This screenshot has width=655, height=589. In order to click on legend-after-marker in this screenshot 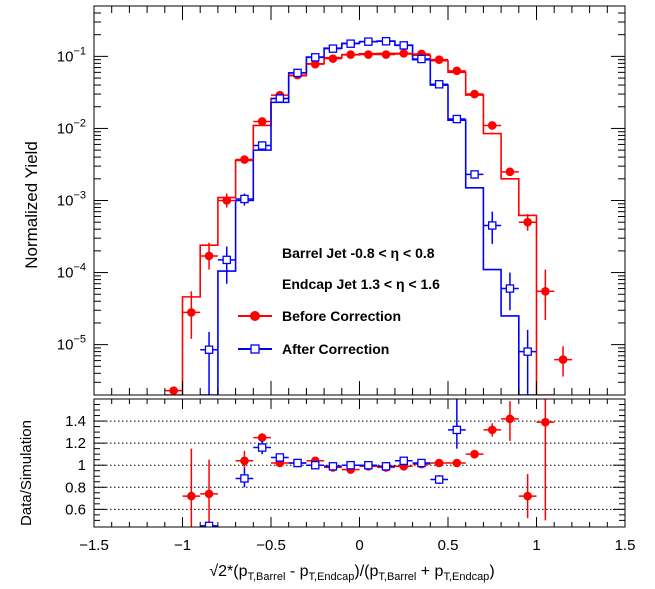, I will do `click(255, 349)`.